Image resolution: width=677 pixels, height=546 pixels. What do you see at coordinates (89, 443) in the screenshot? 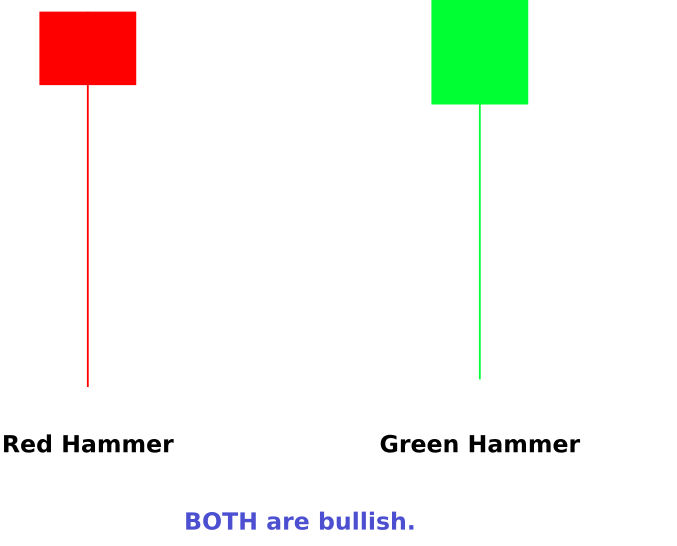
I see `x-tick-label: Red Hammer` at bounding box center [89, 443].